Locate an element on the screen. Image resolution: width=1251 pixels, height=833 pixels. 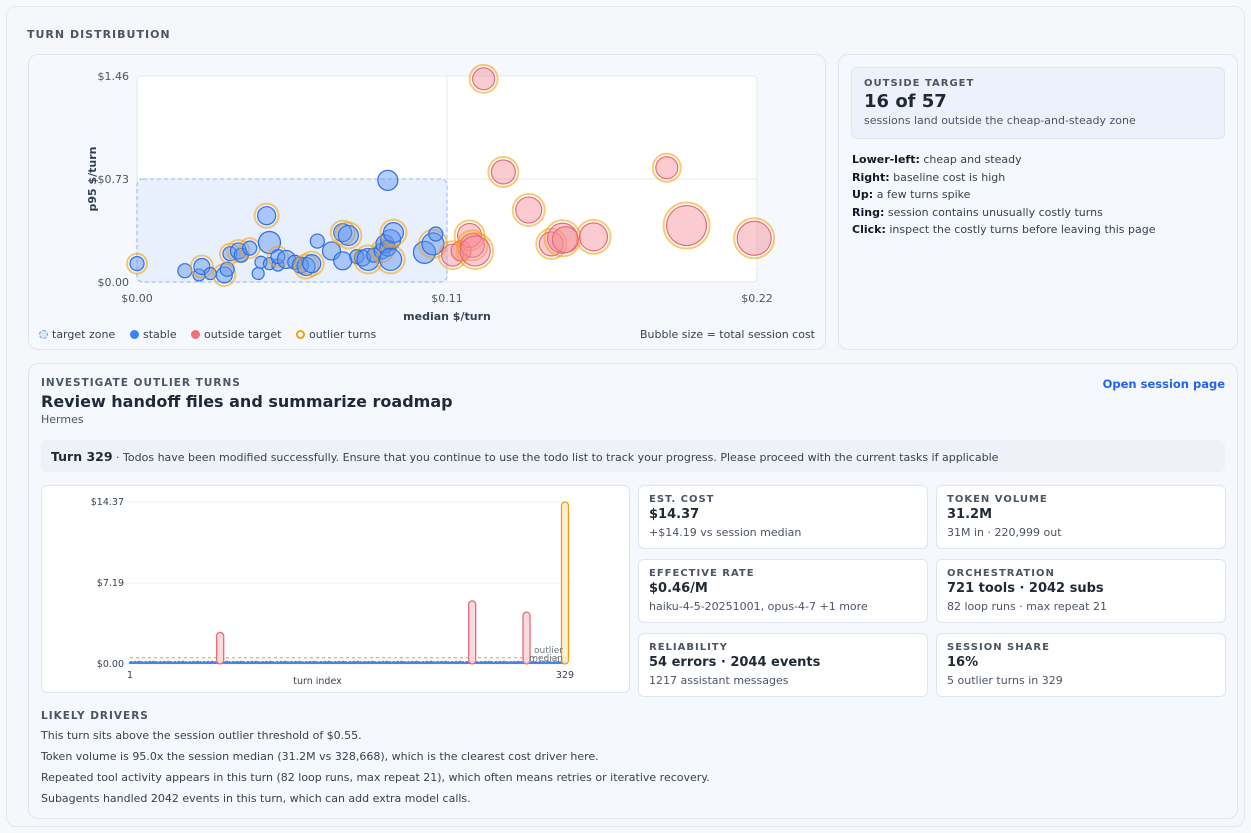
median-label: median is located at coordinates (546, 659).